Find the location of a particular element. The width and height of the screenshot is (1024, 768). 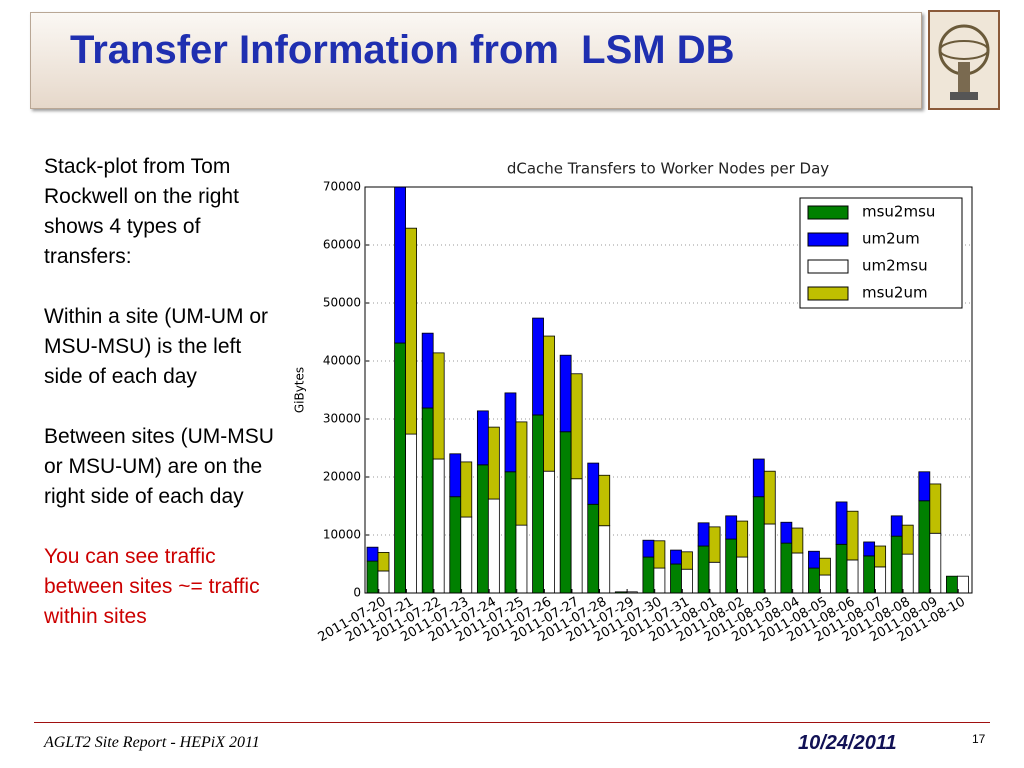

y-tick-label: 30000 is located at coordinates (342, 419).